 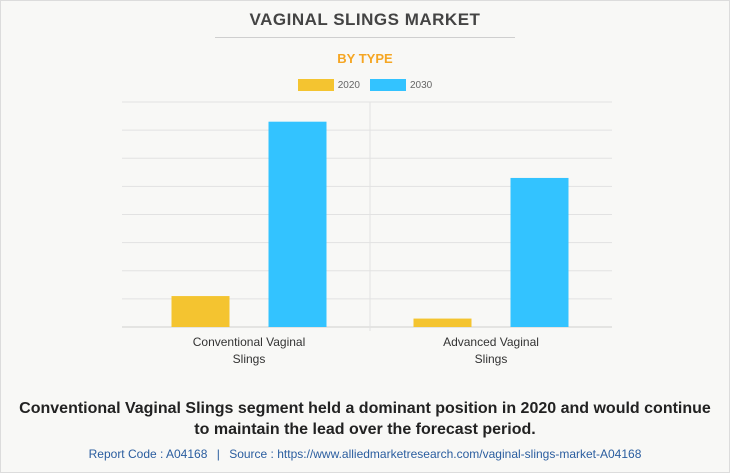 I want to click on legend-item-2020: 2020, so click(x=328, y=85).